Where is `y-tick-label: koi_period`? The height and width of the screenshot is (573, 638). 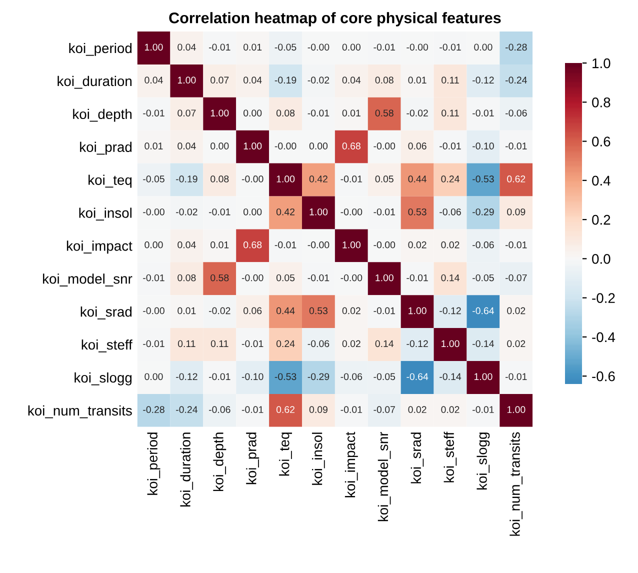
y-tick-label: koi_period is located at coordinates (100, 49).